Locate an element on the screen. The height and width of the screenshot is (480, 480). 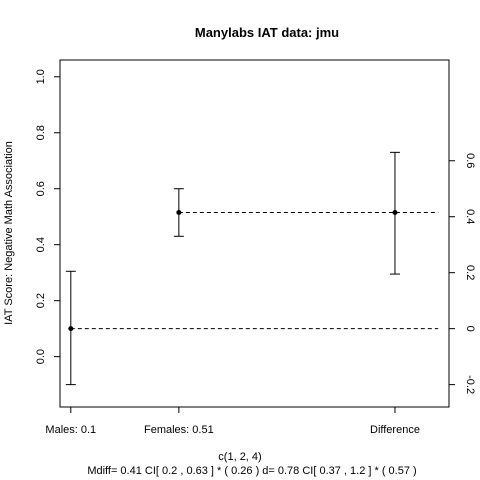
left-y-tick-label: 0.0 is located at coordinates (41, 356).